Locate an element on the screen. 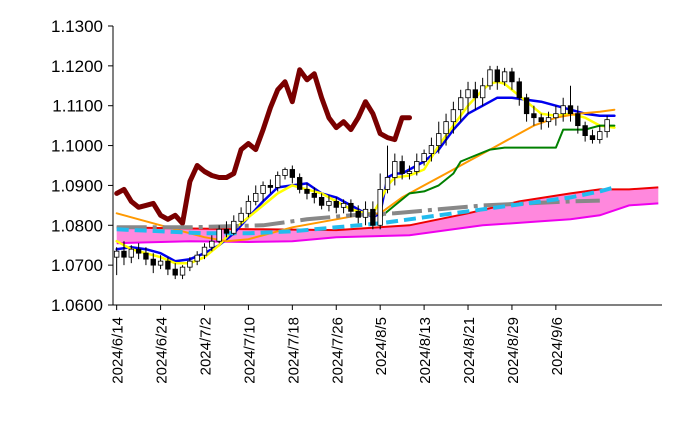 This screenshot has width=679, height=444. x-tick-label: 2024/8/29 is located at coordinates (513, 350).